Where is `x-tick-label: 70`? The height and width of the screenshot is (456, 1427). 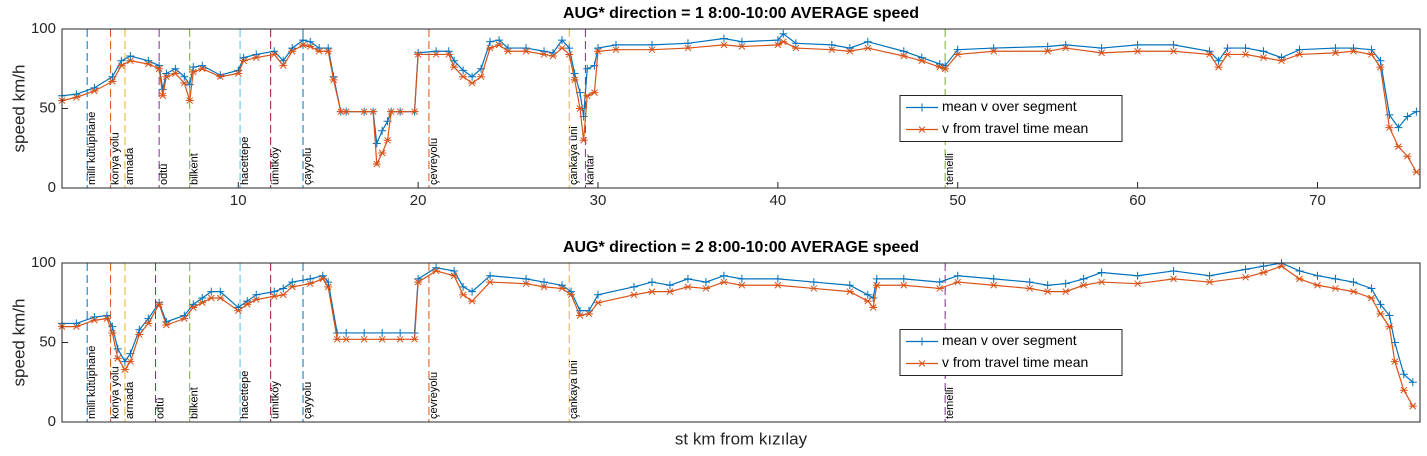
x-tick-label: 70 is located at coordinates (1317, 200).